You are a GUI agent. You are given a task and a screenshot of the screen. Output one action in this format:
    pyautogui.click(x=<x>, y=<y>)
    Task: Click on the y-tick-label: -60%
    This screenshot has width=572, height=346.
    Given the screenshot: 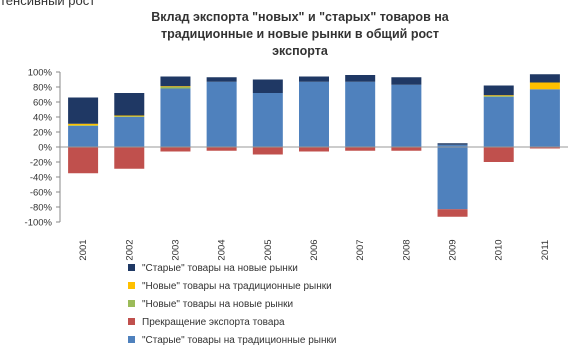 What is the action you would take?
    pyautogui.click(x=41, y=193)
    